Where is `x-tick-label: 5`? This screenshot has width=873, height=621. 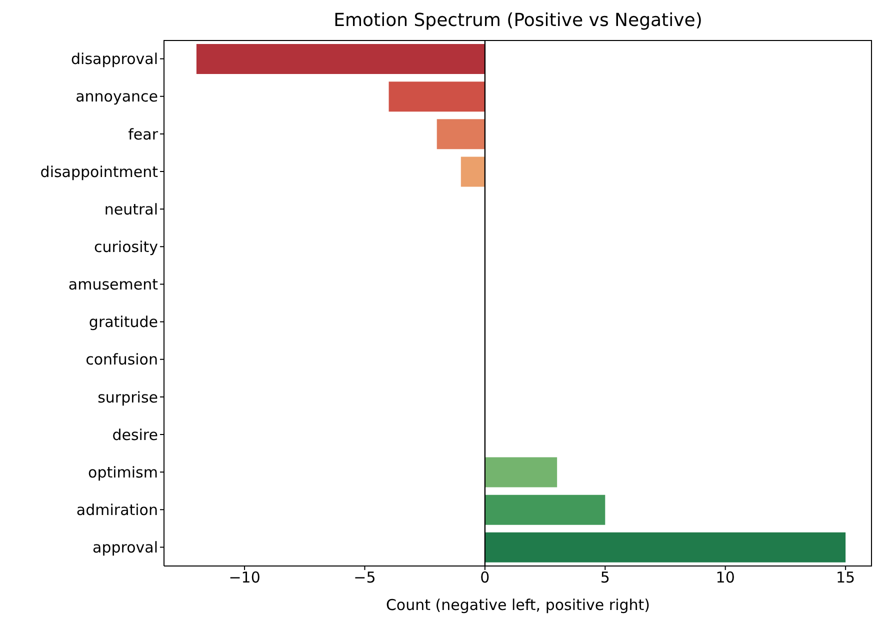
x-tick-label: 5 is located at coordinates (605, 577).